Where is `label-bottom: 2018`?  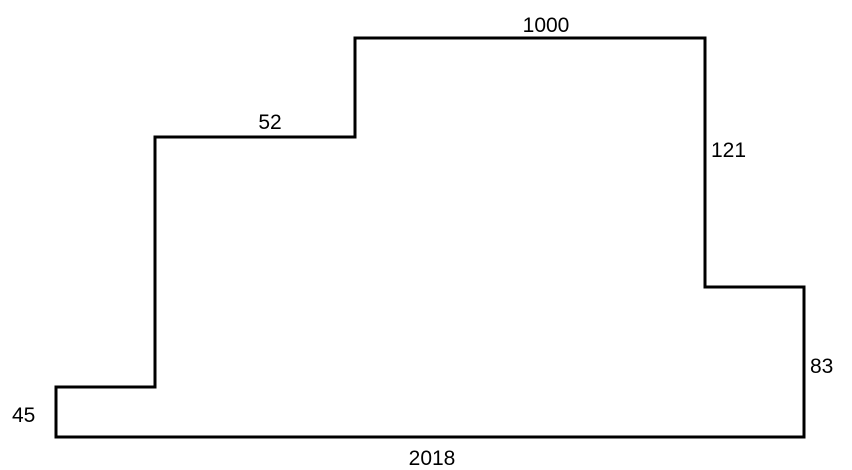
label-bottom: 2018 is located at coordinates (432, 458).